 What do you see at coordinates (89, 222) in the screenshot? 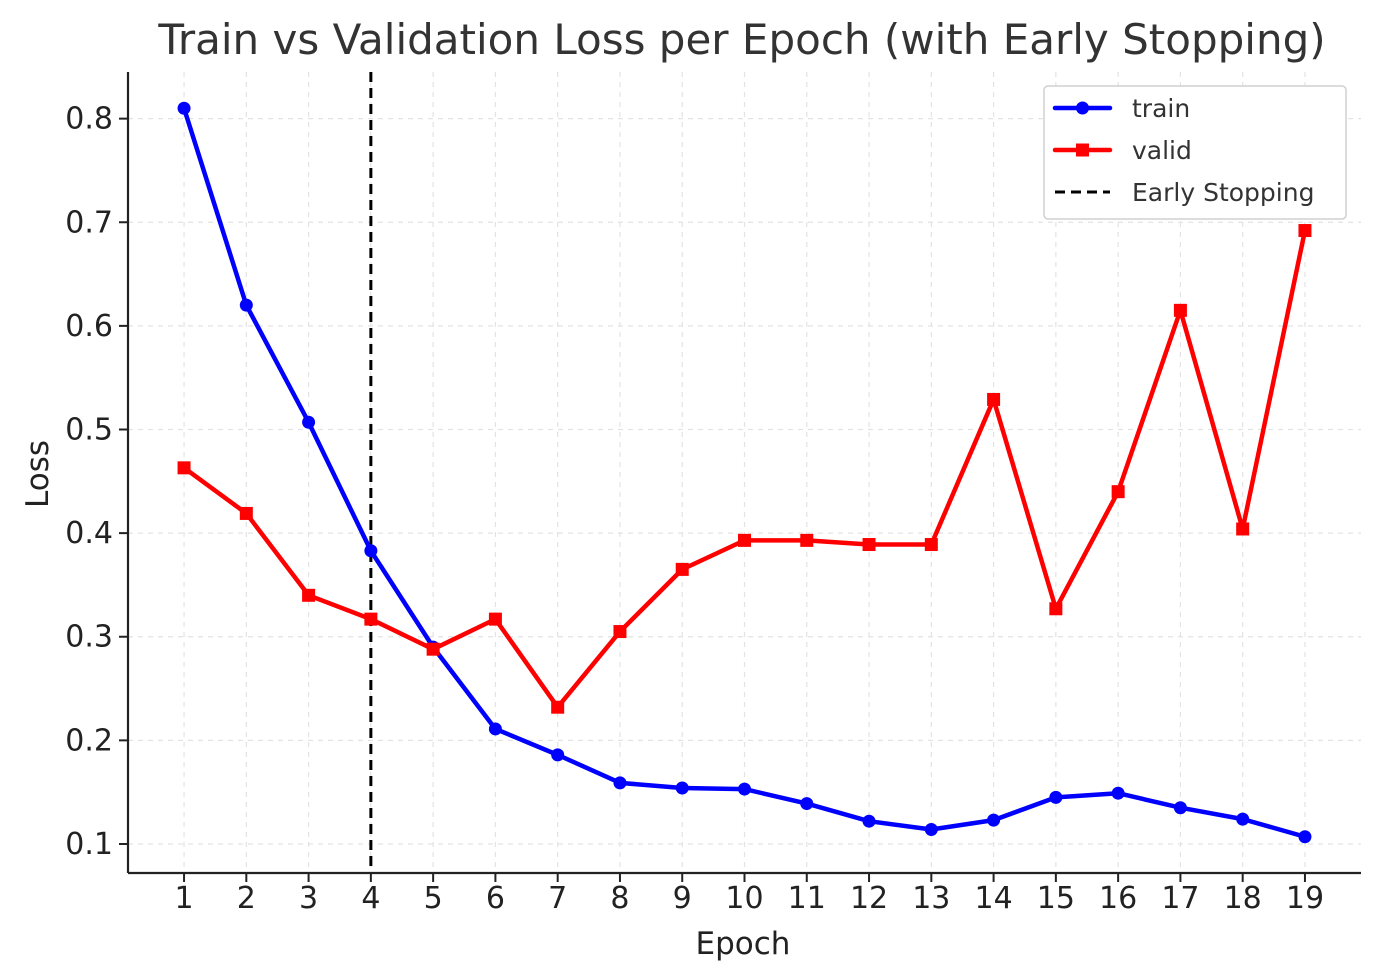
I see `y-tick-label: 0.7` at bounding box center [89, 222].